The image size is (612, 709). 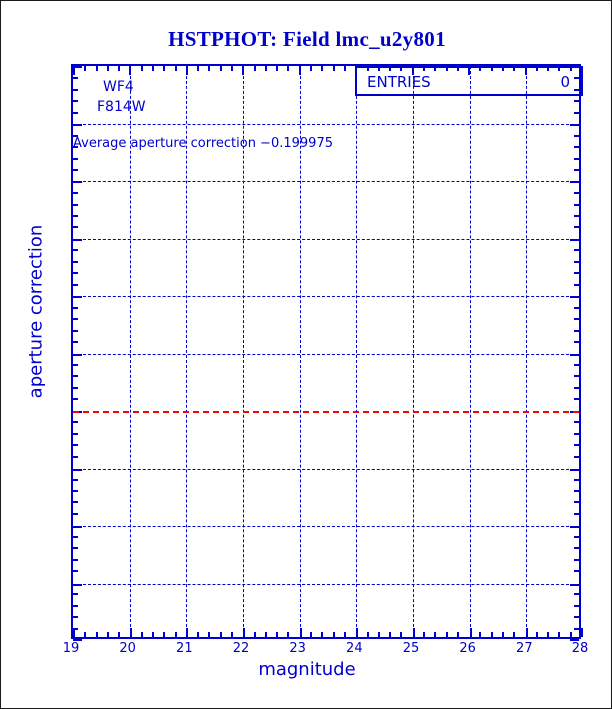 What do you see at coordinates (307, 669) in the screenshot?
I see `x-axis-title: magnitude` at bounding box center [307, 669].